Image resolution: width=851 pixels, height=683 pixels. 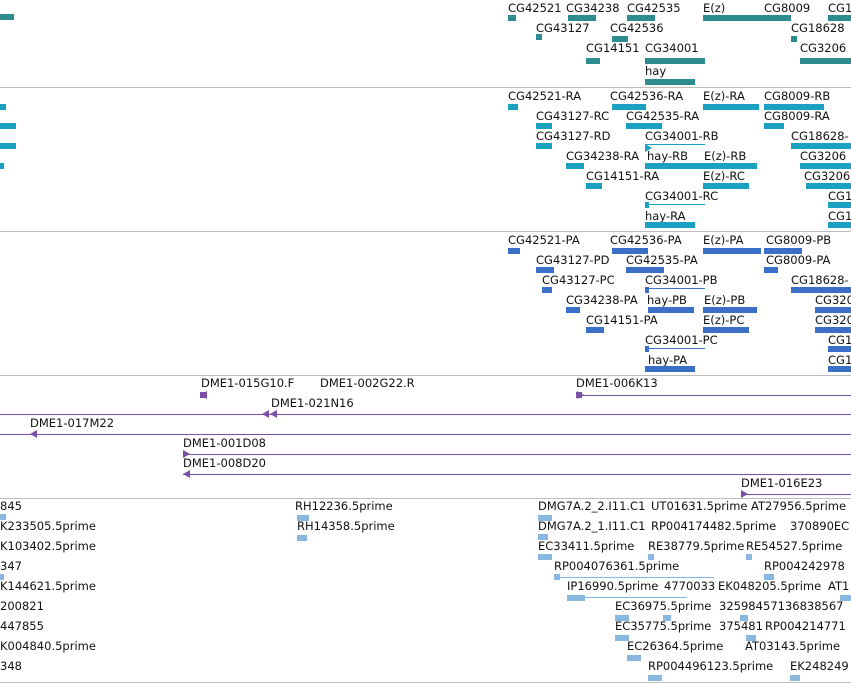 I want to click on feature-label: CG42536-PA, so click(x=646, y=240).